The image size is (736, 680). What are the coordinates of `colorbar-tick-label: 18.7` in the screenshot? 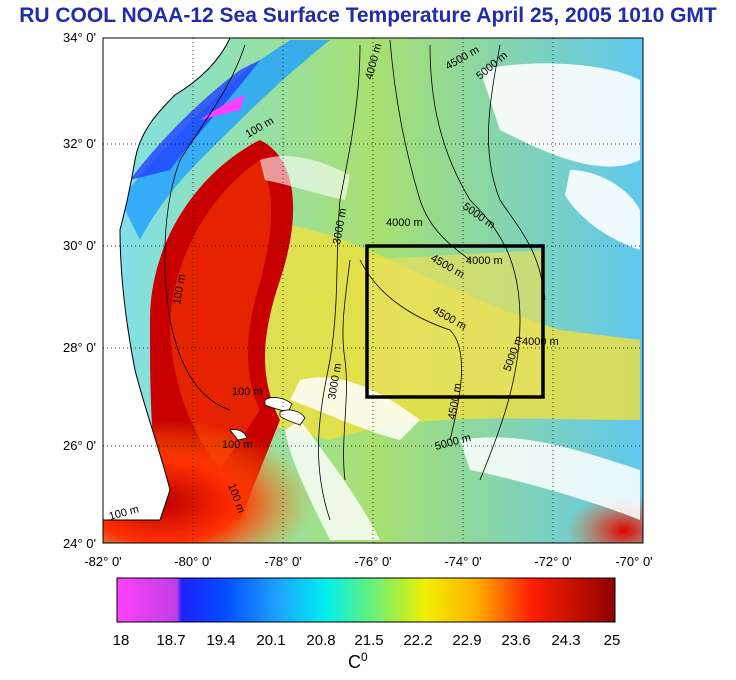 It's located at (171, 640).